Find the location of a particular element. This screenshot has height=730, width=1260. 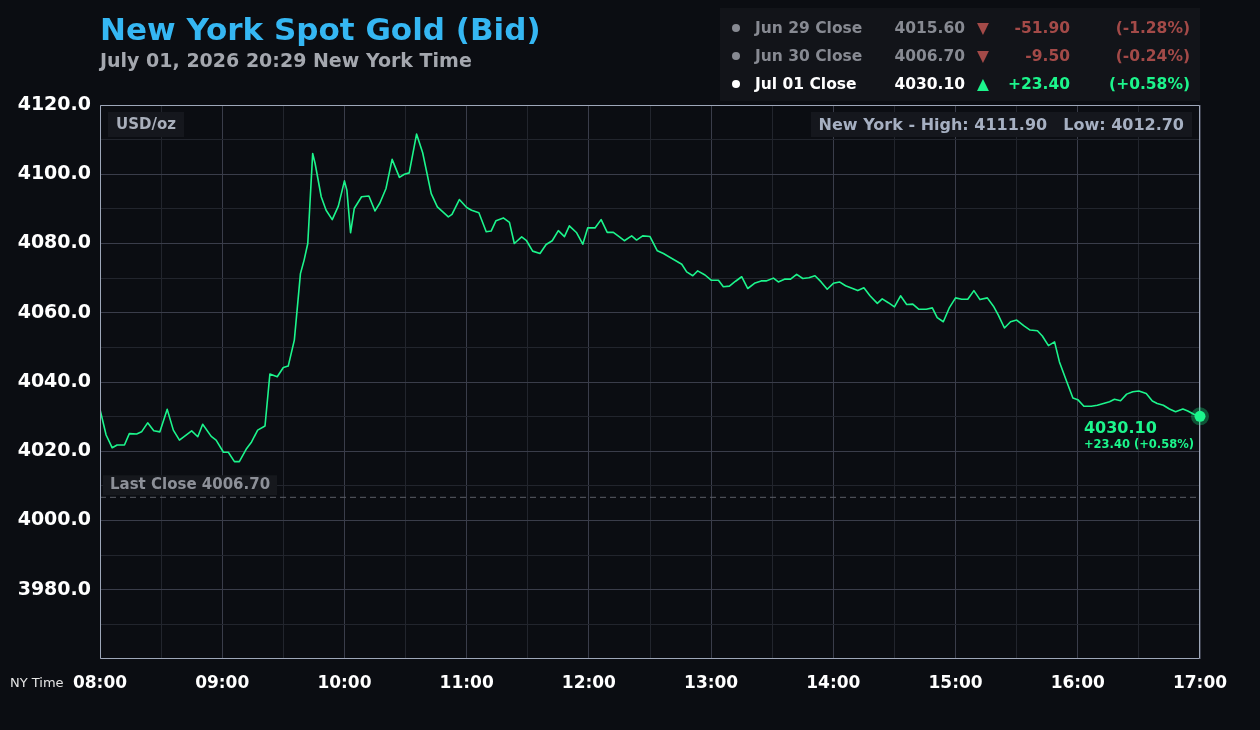

chart-title: New York Spot Gold (Bid) is located at coordinates (320, 29).